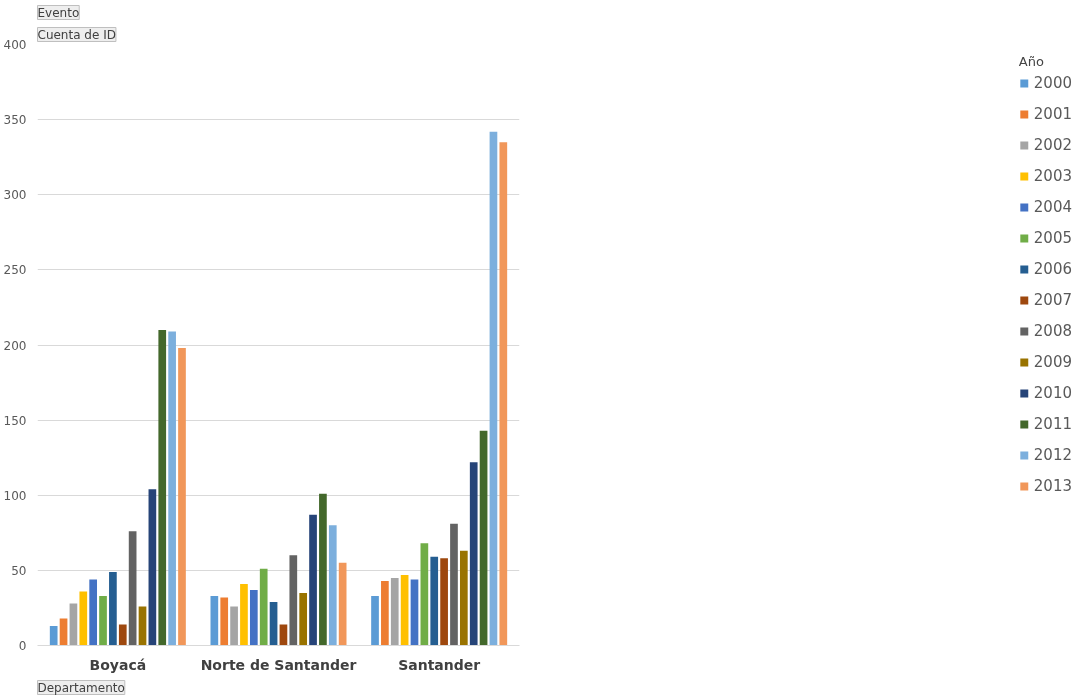 The height and width of the screenshot is (697, 1082). What do you see at coordinates (15, 45) in the screenshot?
I see `y-tick-label: 400` at bounding box center [15, 45].